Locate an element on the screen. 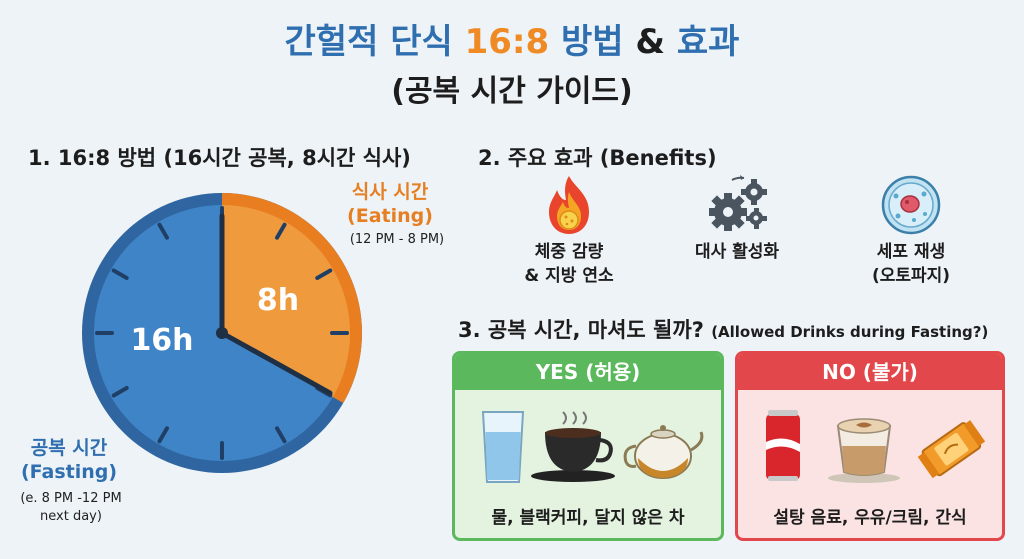 Image resolution: width=1024 pixels, height=559 pixels. not-allowed-card-header: NO (불가) is located at coordinates (870, 372).